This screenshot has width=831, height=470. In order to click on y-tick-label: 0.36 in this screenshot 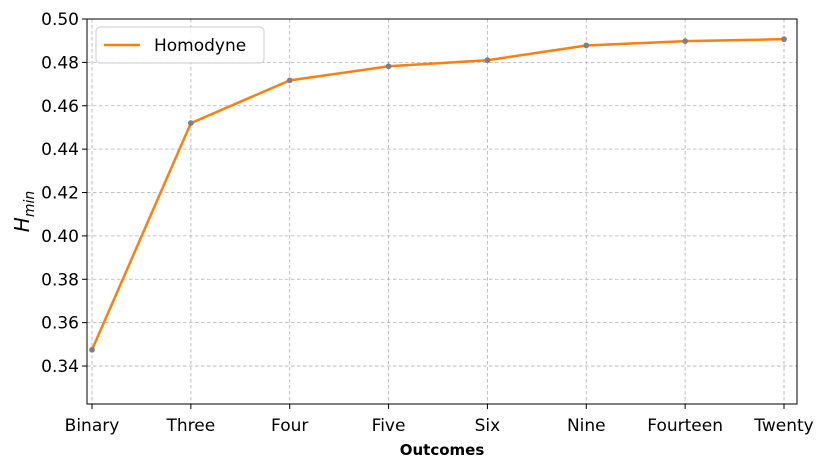, I will do `click(60, 324)`.